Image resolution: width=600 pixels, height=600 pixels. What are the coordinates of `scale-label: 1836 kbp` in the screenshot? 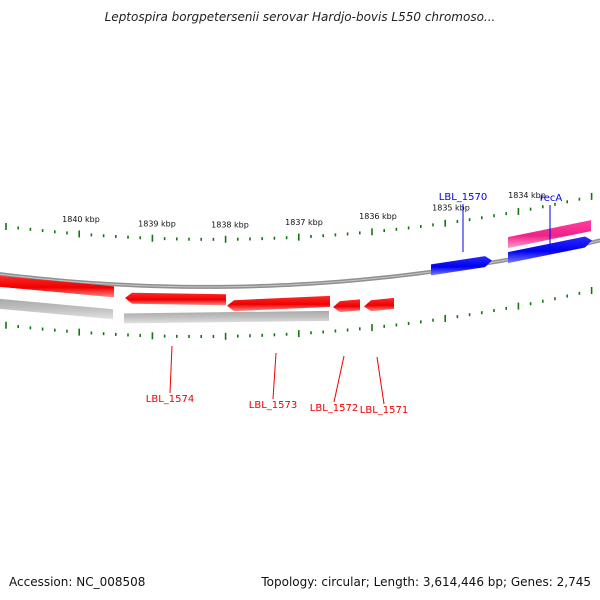 It's located at (378, 216).